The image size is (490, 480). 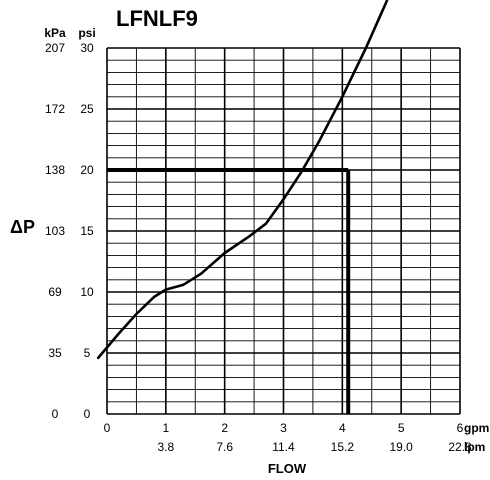 I want to click on y-tick-label: 20, so click(x=87, y=170).